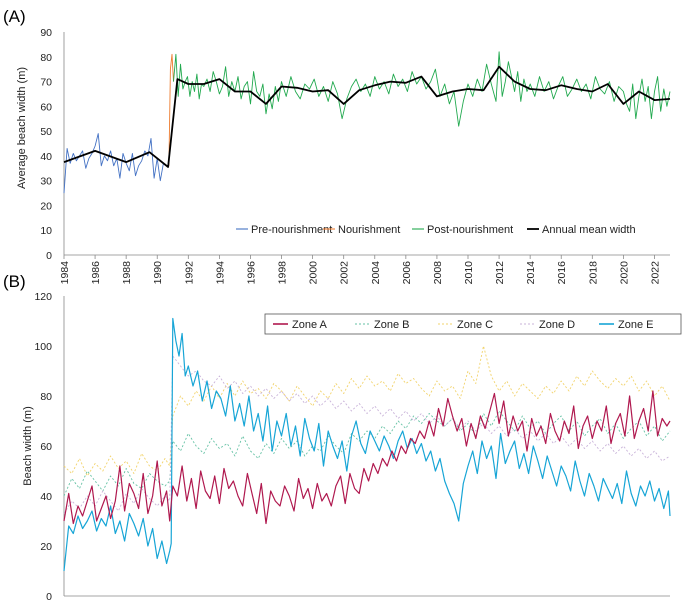 The width and height of the screenshot is (685, 601). Describe the element at coordinates (116, 163) in the screenshot. I see `series-line-pre-nourishment` at that location.